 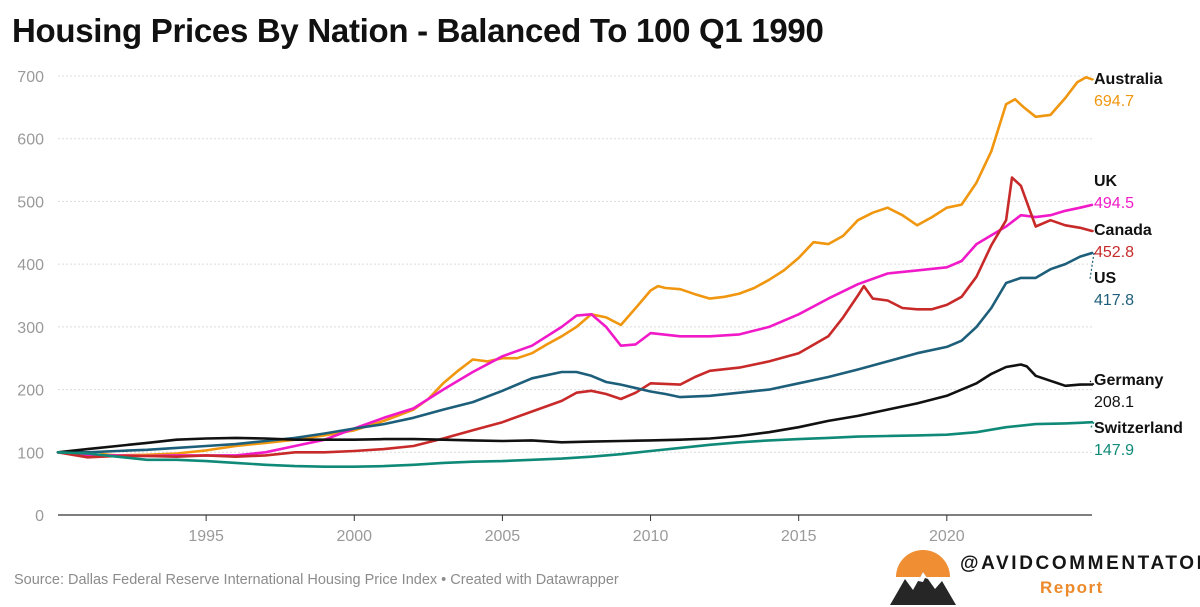 What do you see at coordinates (1138, 428) in the screenshot?
I see `end-label-name-switzerland: Switzerland` at bounding box center [1138, 428].